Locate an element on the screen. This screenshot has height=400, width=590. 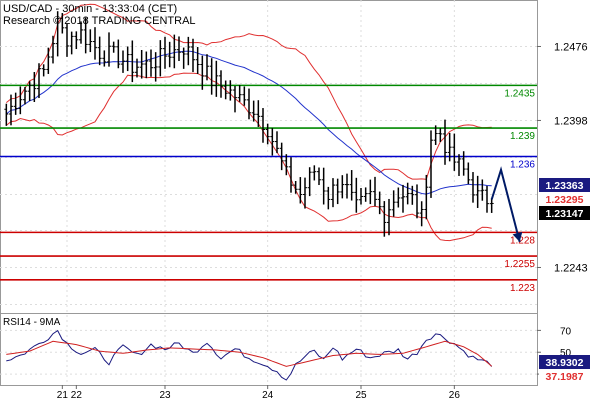
tag-moving-average: 1.23363 is located at coordinates (565, 186).